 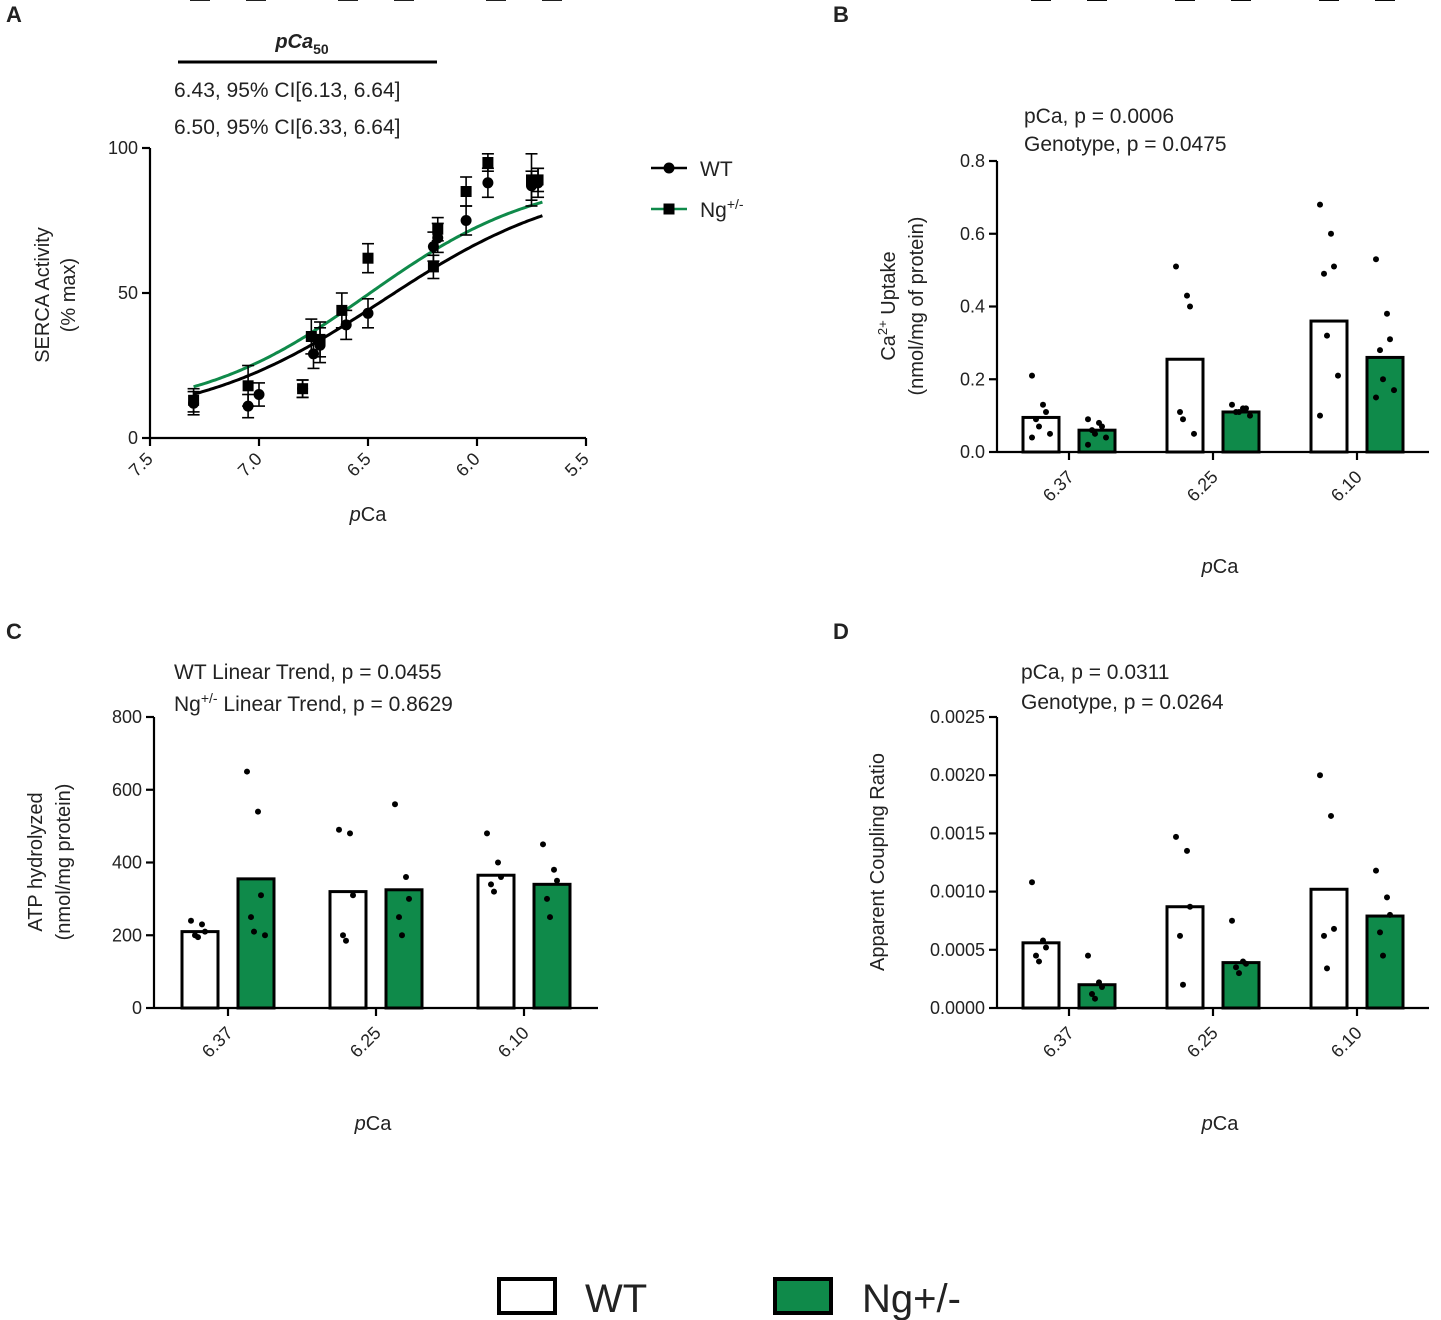 I want to click on panel-c-stat-1: WT Linear Trend, p = 0.0455, so click(x=308, y=672).